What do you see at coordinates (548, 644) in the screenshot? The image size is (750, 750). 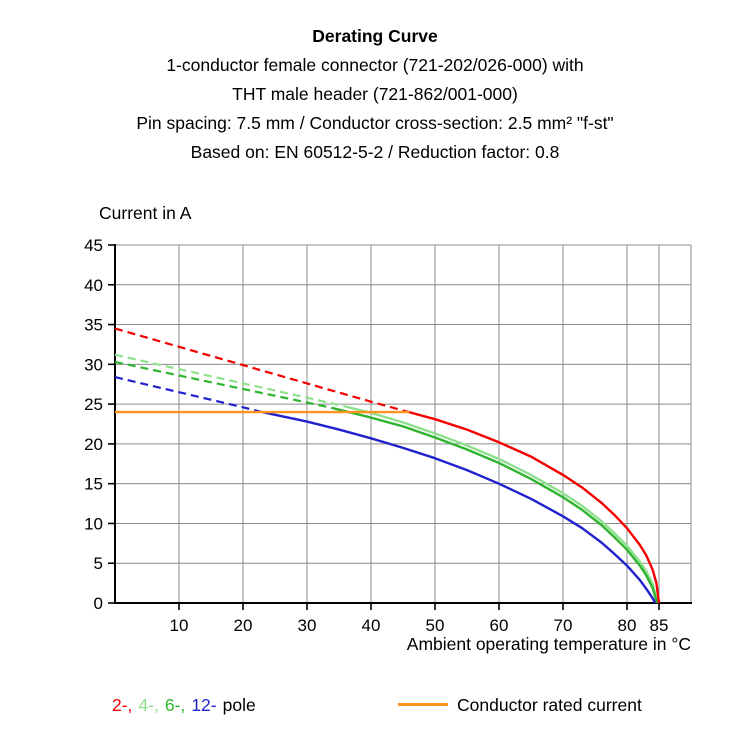 I see `x-axis-title: Ambient operating temperature in °C` at bounding box center [548, 644].